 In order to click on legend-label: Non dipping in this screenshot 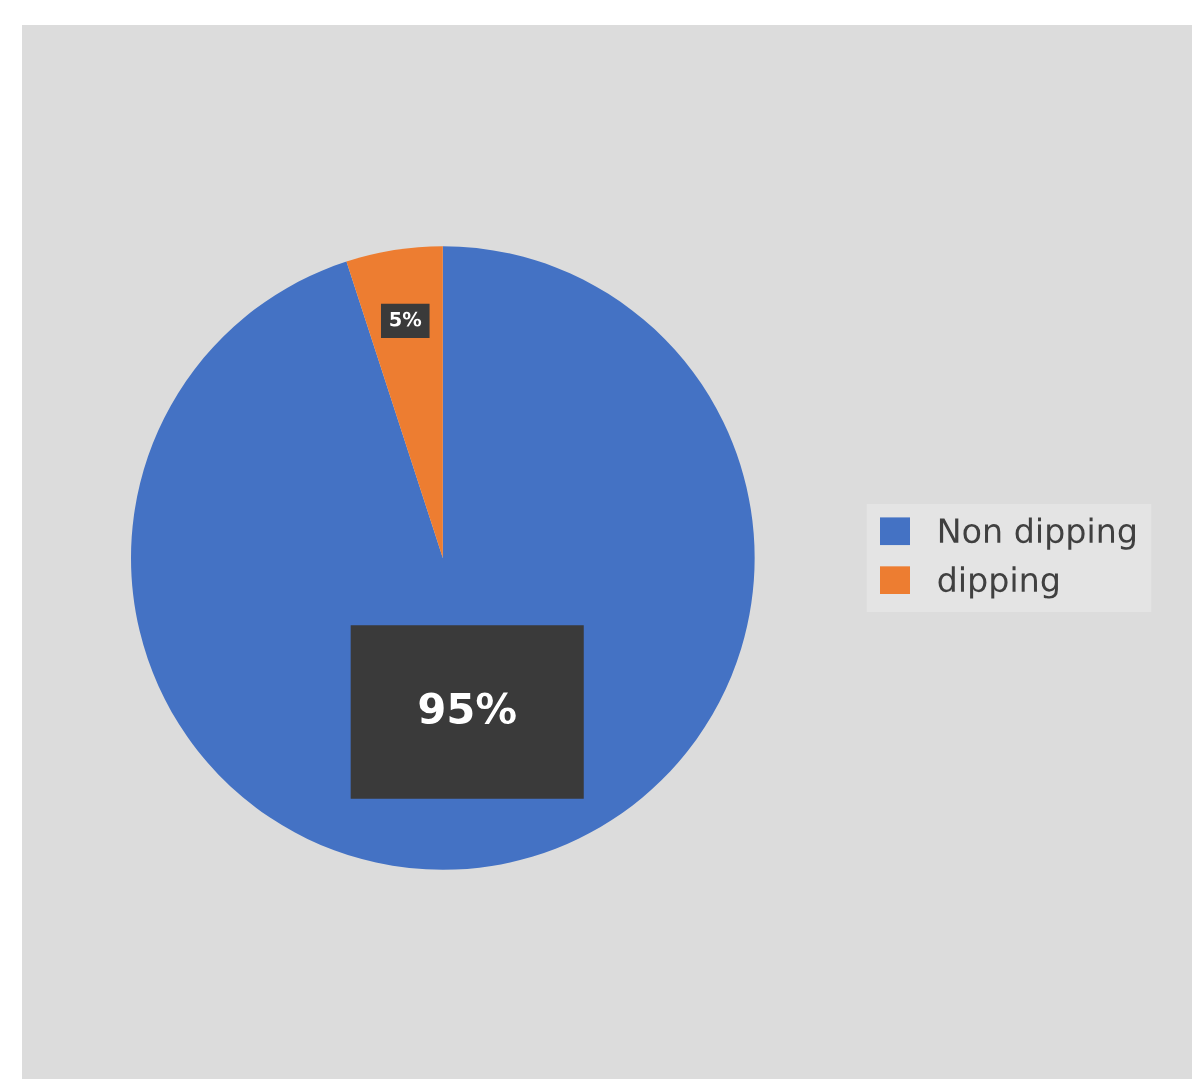, I will do `click(1037, 533)`.